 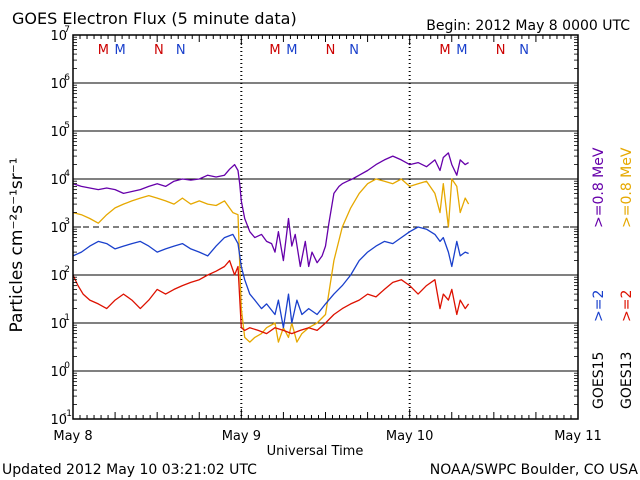 What do you see at coordinates (67, 318) in the screenshot?
I see `y-tick-exponent: 1` at bounding box center [67, 318].